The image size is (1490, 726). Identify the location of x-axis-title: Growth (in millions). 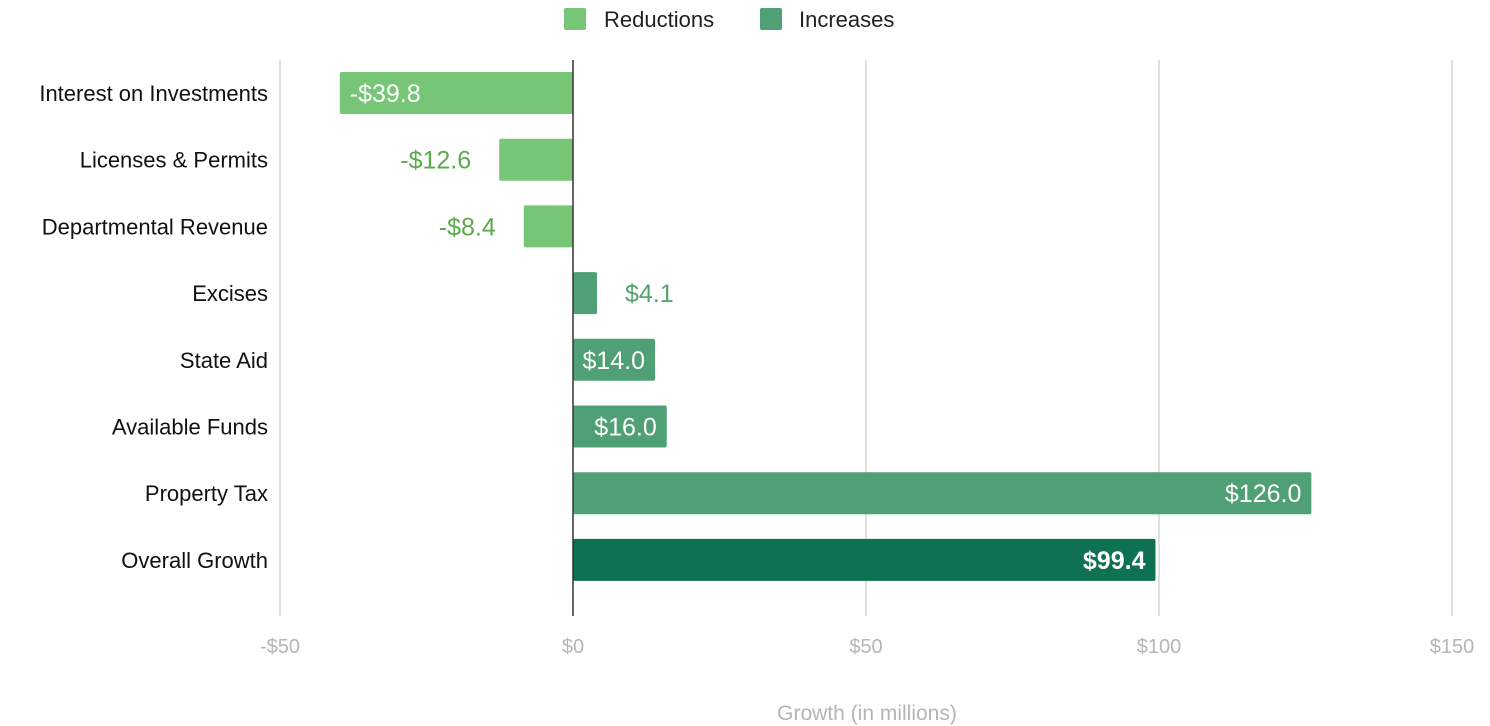
(867, 713).